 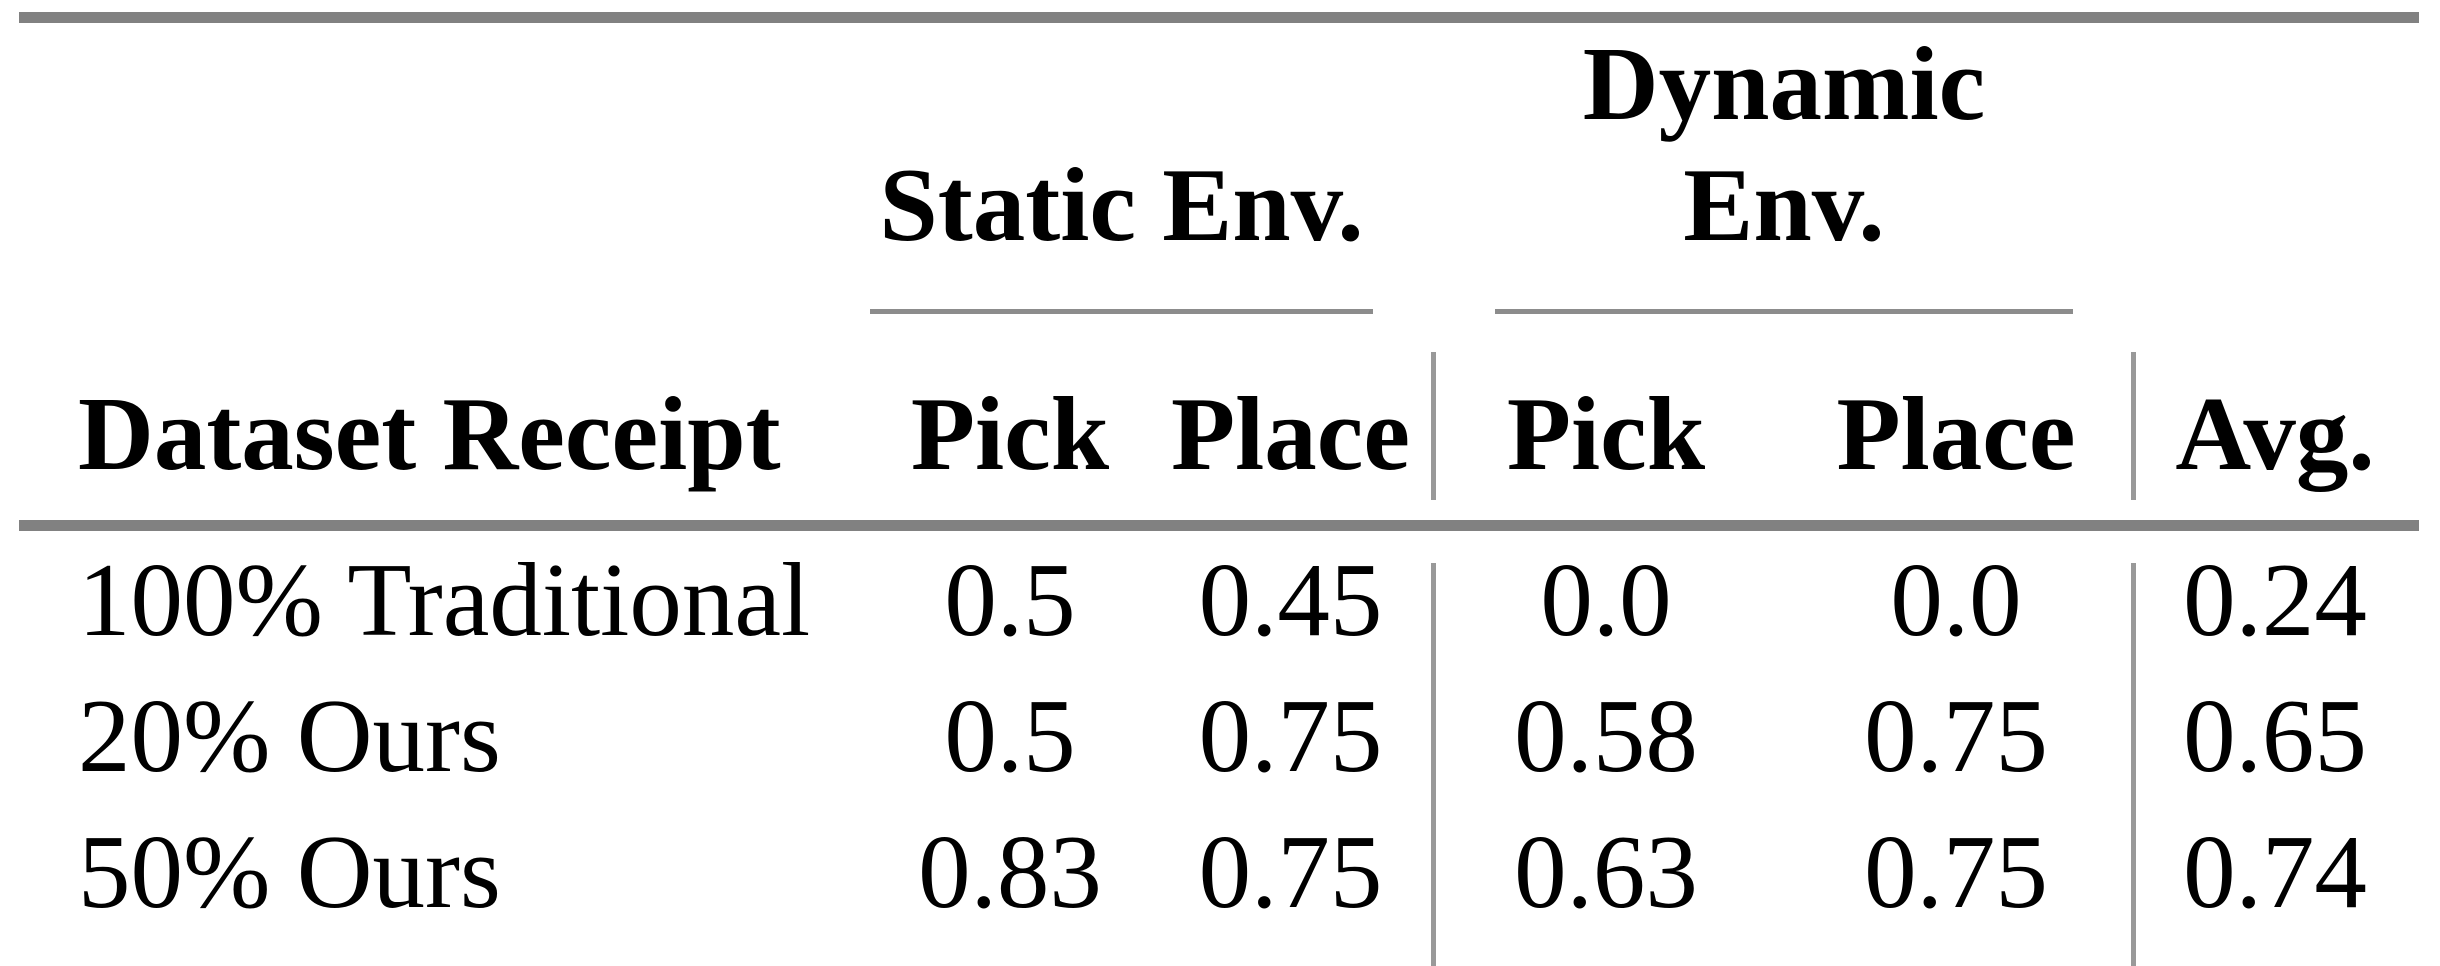 I want to click on row-label: 50% Ours, so click(x=289, y=871).